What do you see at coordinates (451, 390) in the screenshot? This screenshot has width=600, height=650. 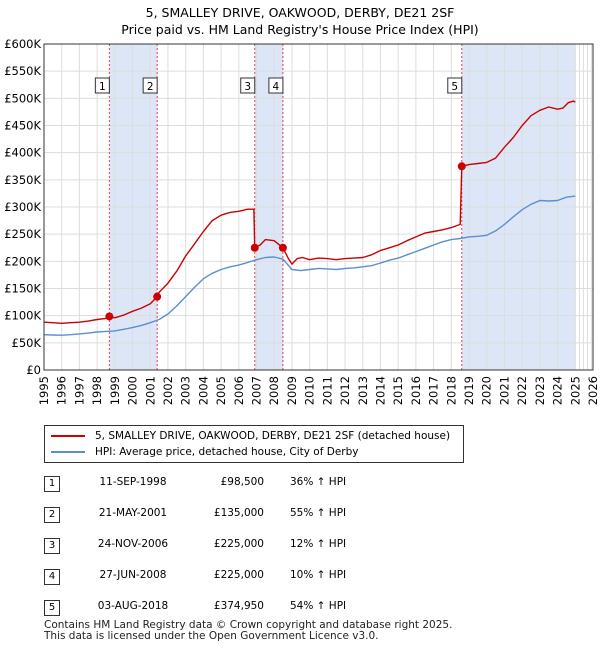 I see `x-tick-label: 2018` at bounding box center [451, 390].